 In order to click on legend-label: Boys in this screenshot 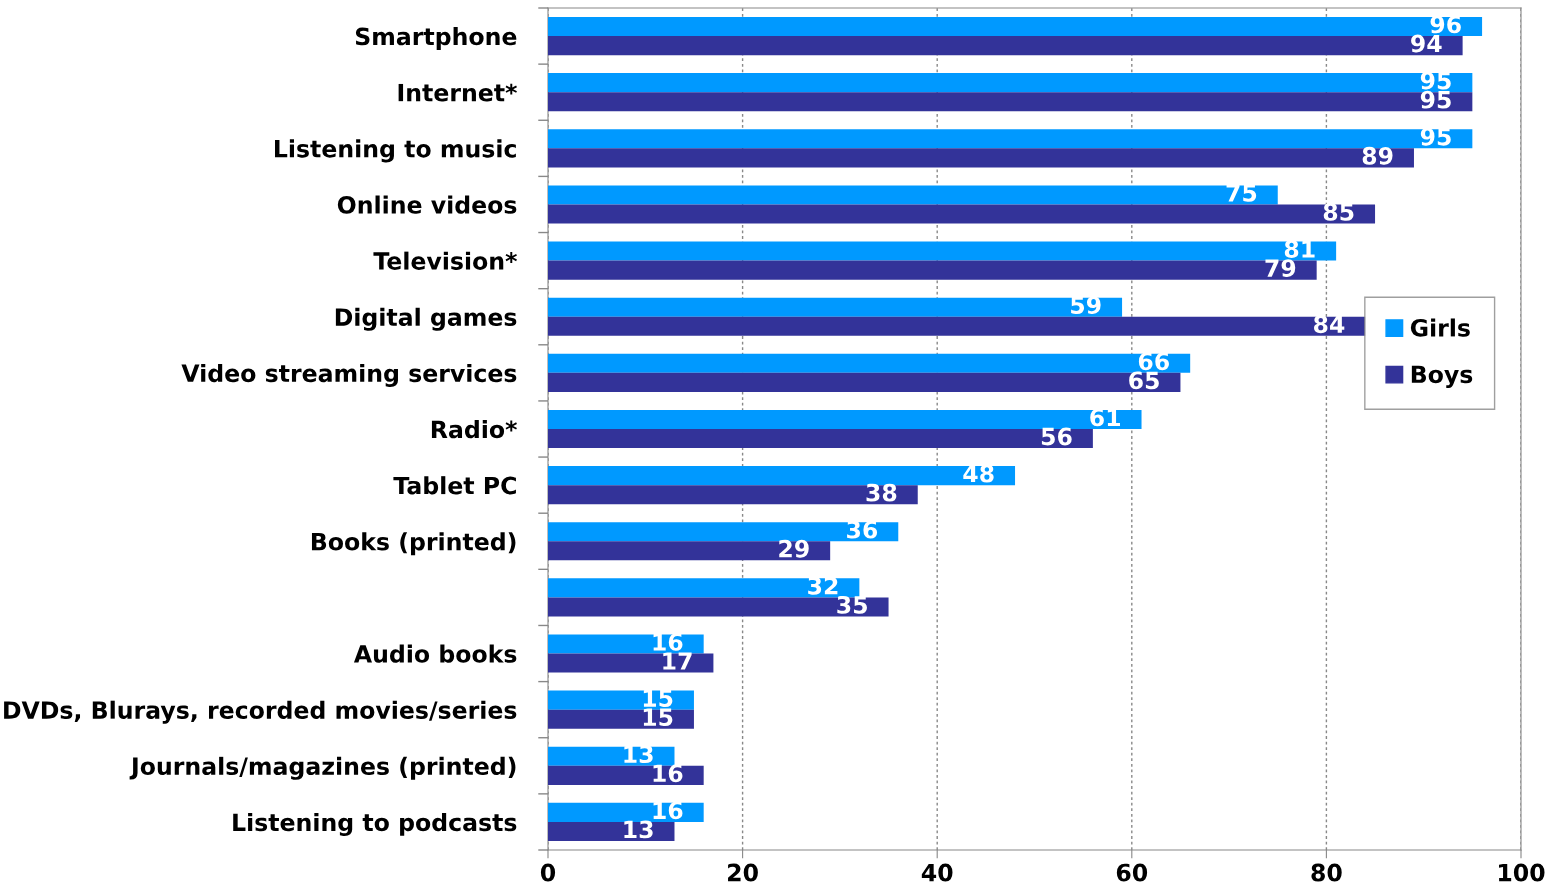, I will do `click(1442, 376)`.